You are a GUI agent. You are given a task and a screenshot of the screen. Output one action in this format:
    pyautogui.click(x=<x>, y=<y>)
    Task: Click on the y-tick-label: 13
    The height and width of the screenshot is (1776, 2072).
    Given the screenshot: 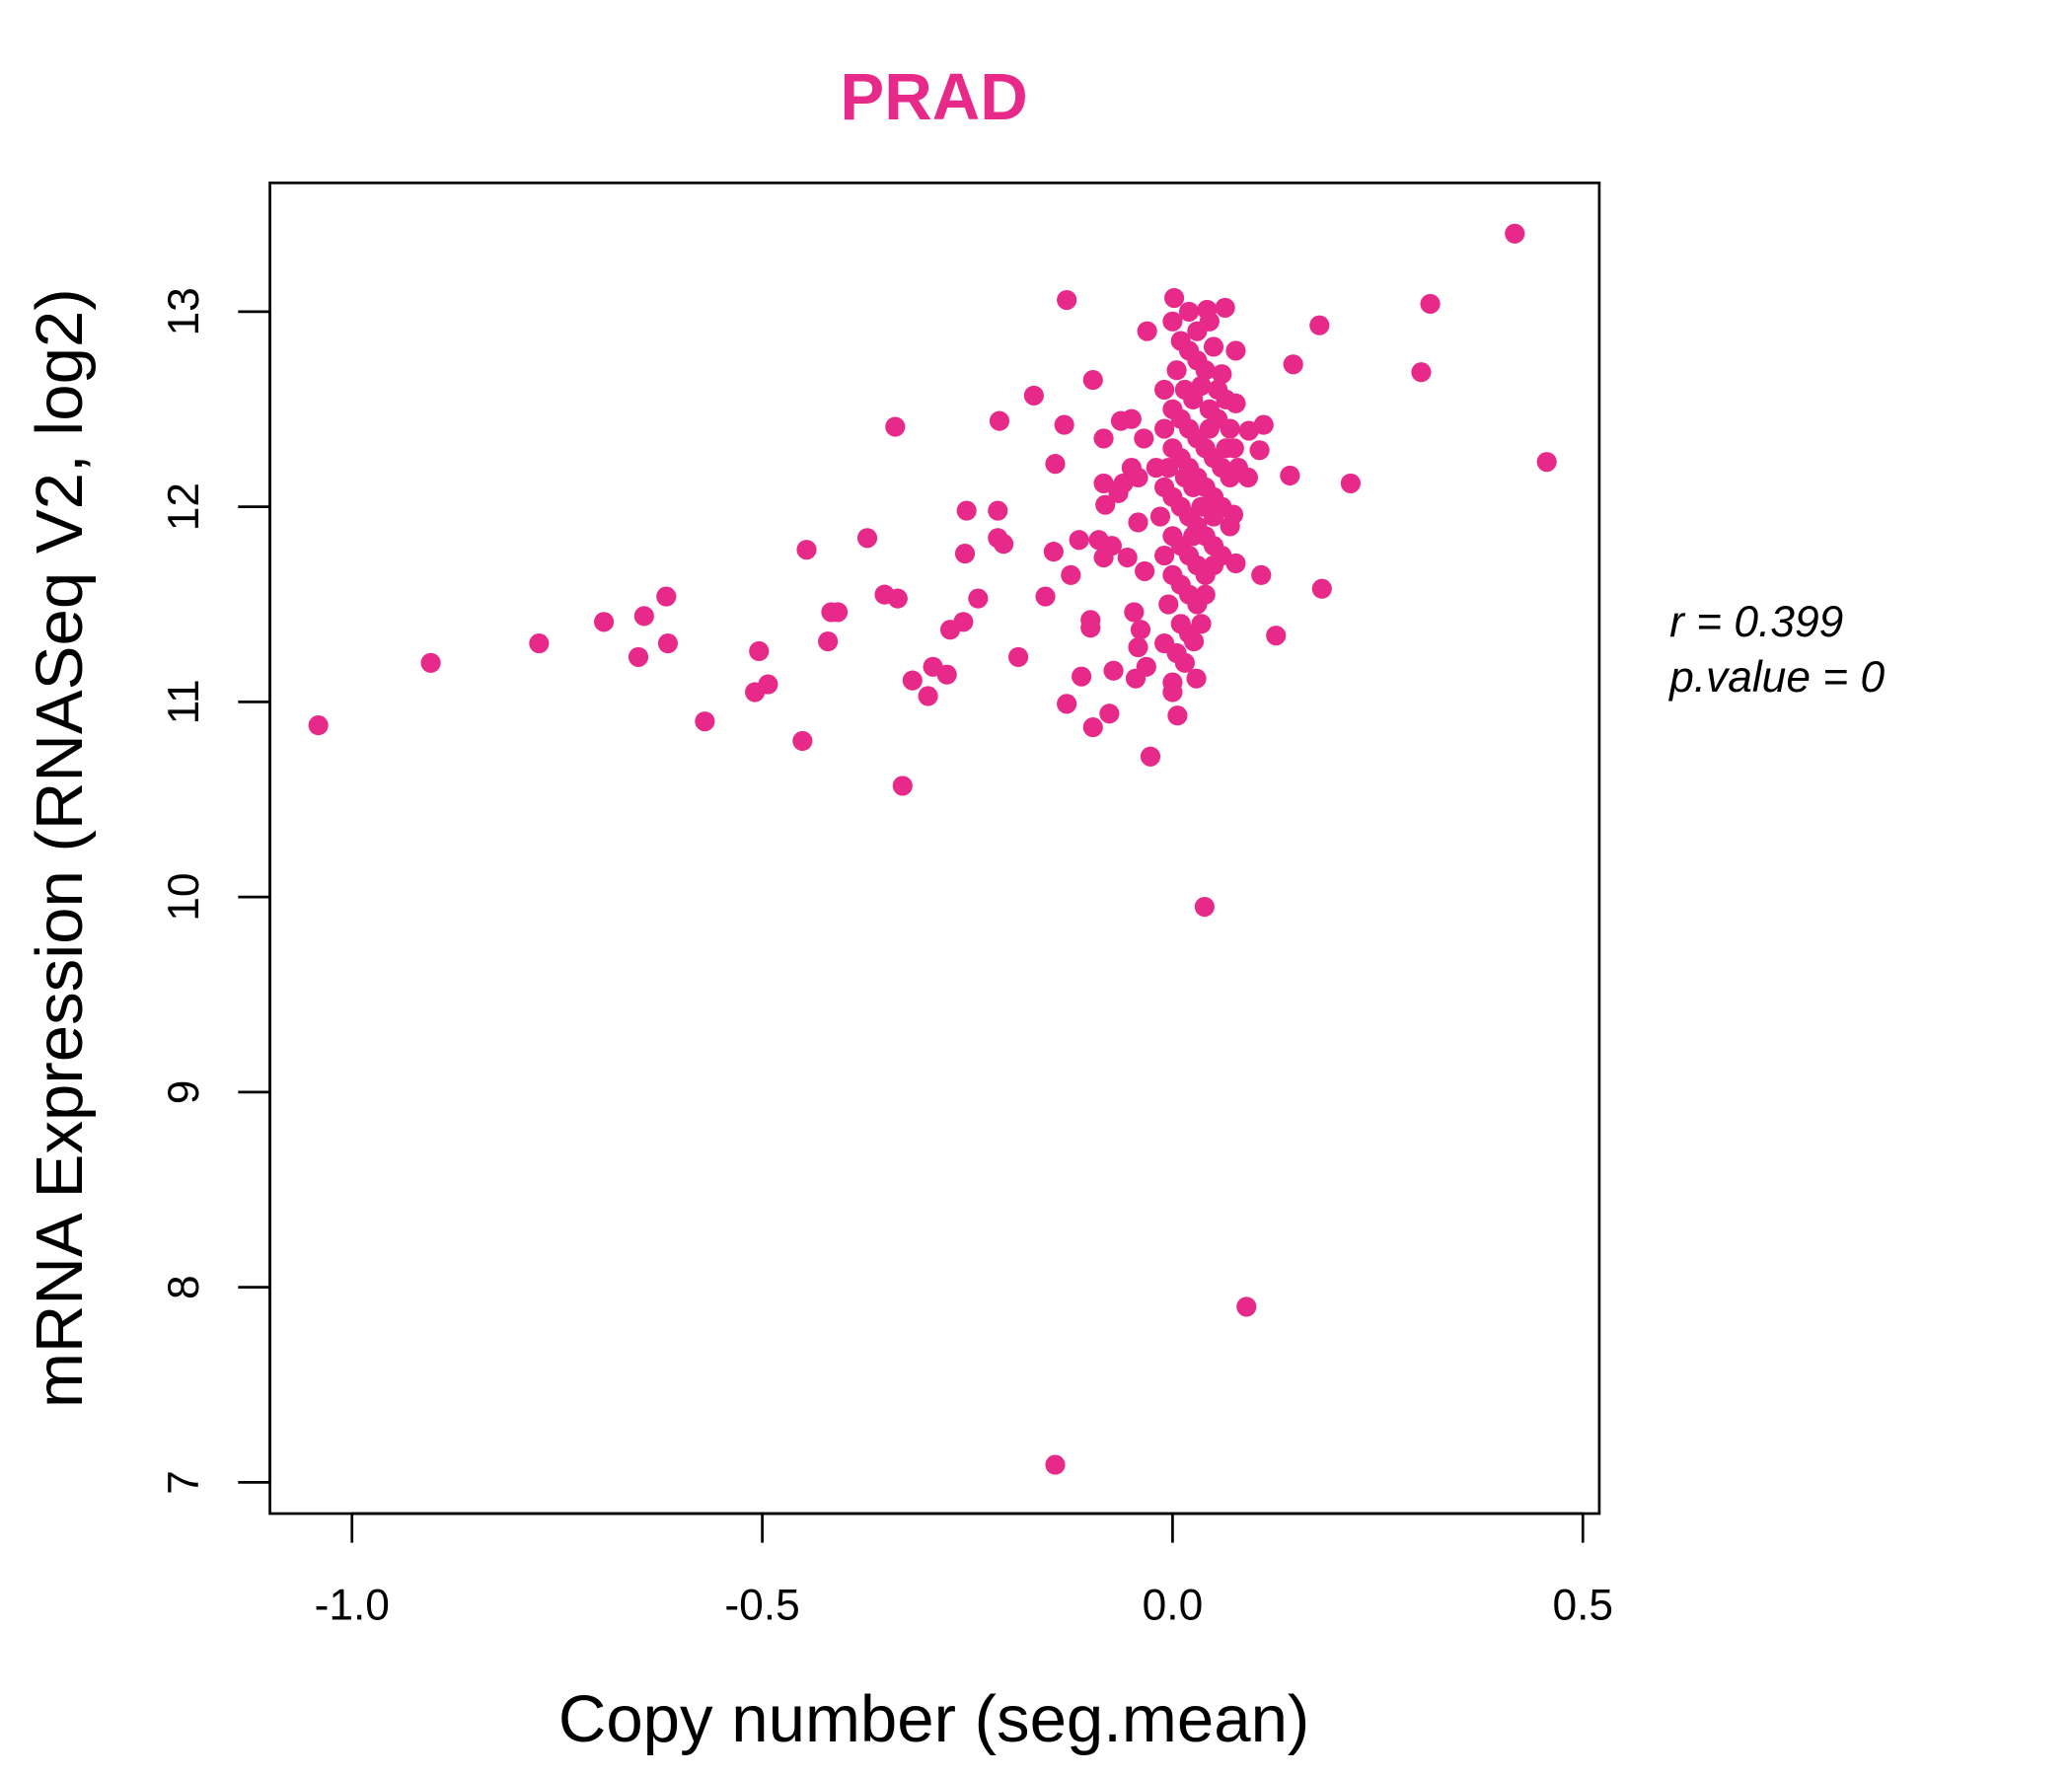 What is the action you would take?
    pyautogui.click(x=184, y=311)
    